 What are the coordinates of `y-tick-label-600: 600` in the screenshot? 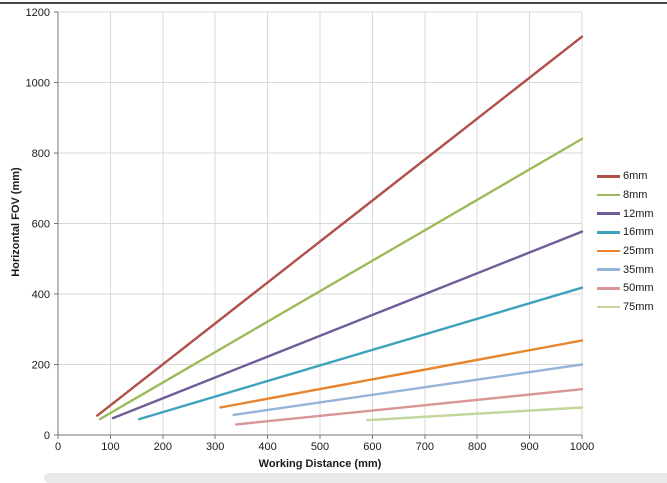 It's located at (41, 225).